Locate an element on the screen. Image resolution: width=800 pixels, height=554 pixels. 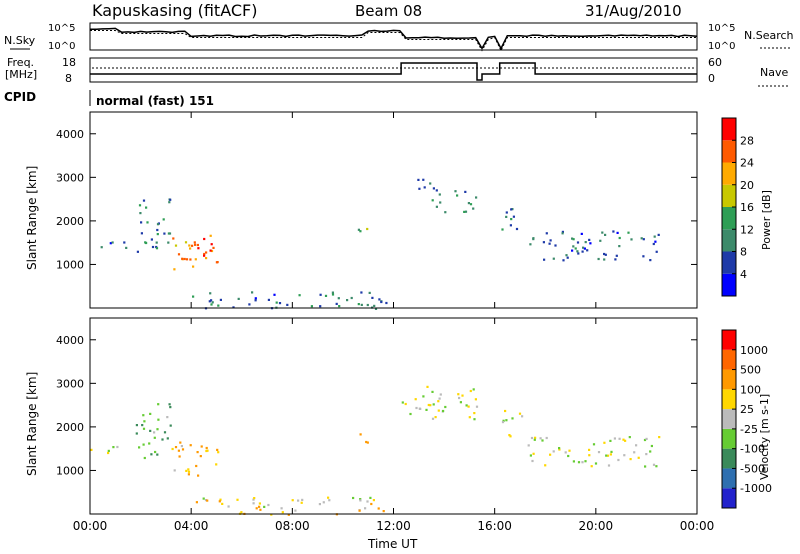
colorbar-tick-label: 100 is located at coordinates (750, 389).